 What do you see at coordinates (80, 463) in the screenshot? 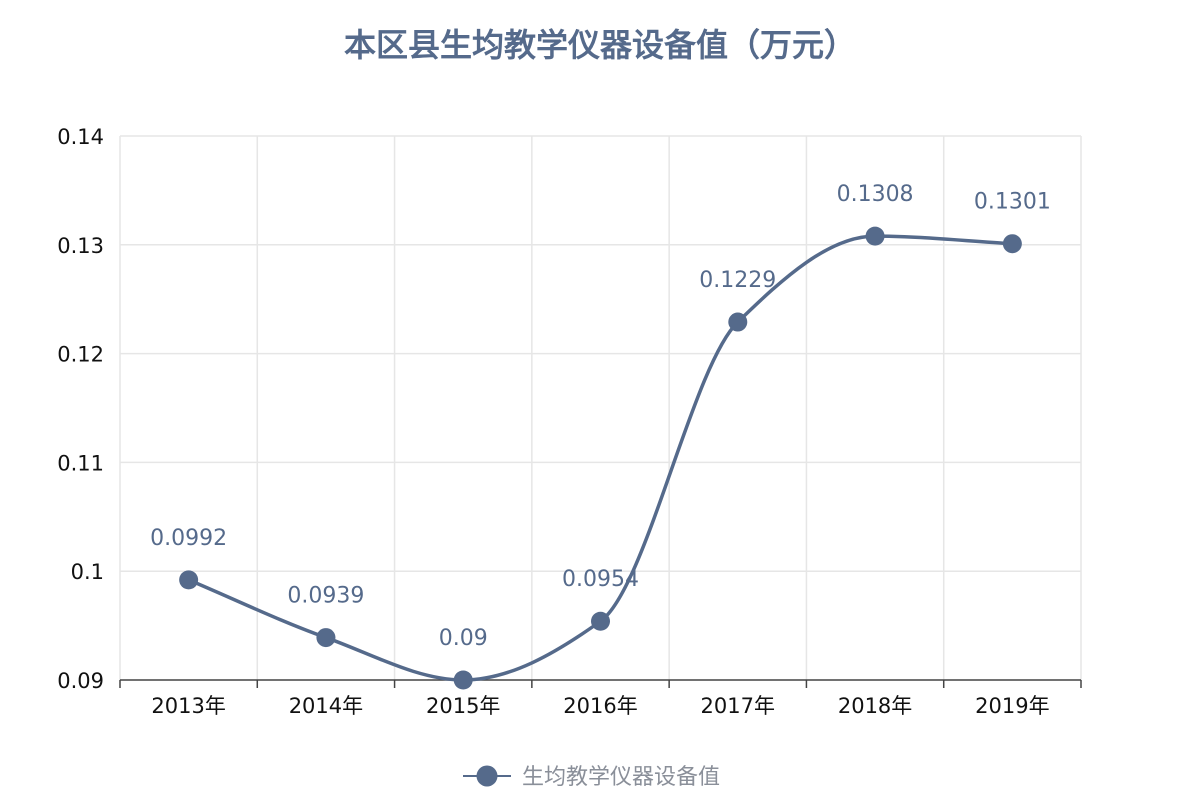
I see `y-tick-label: 0.11` at bounding box center [80, 463].